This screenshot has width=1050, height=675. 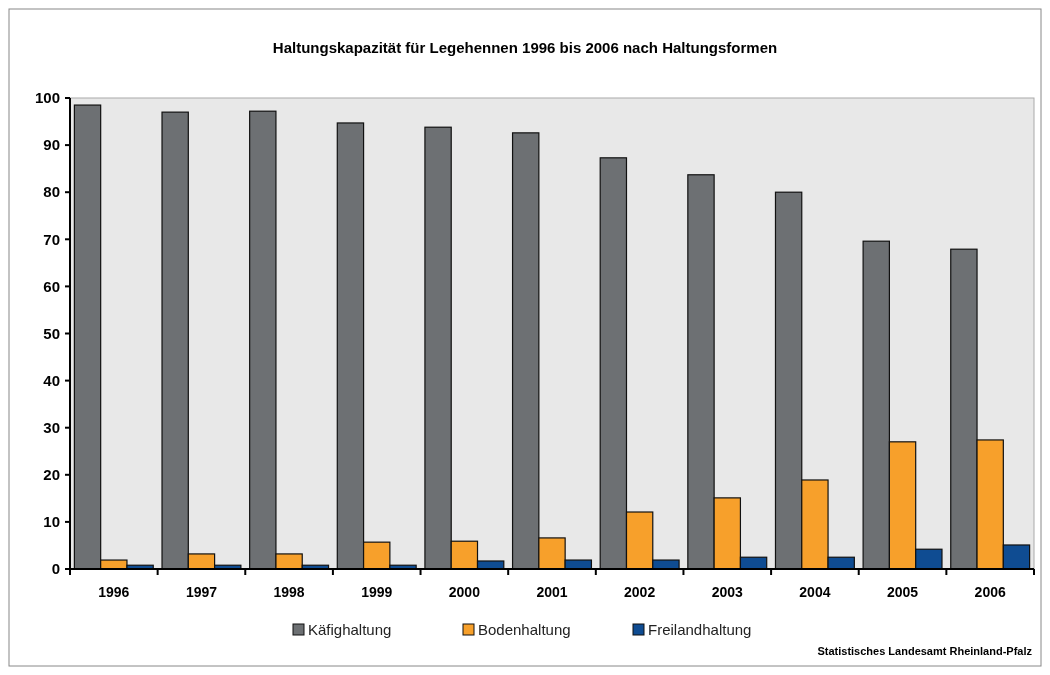 I want to click on x-tick-label: 2000, so click(x=464, y=592).